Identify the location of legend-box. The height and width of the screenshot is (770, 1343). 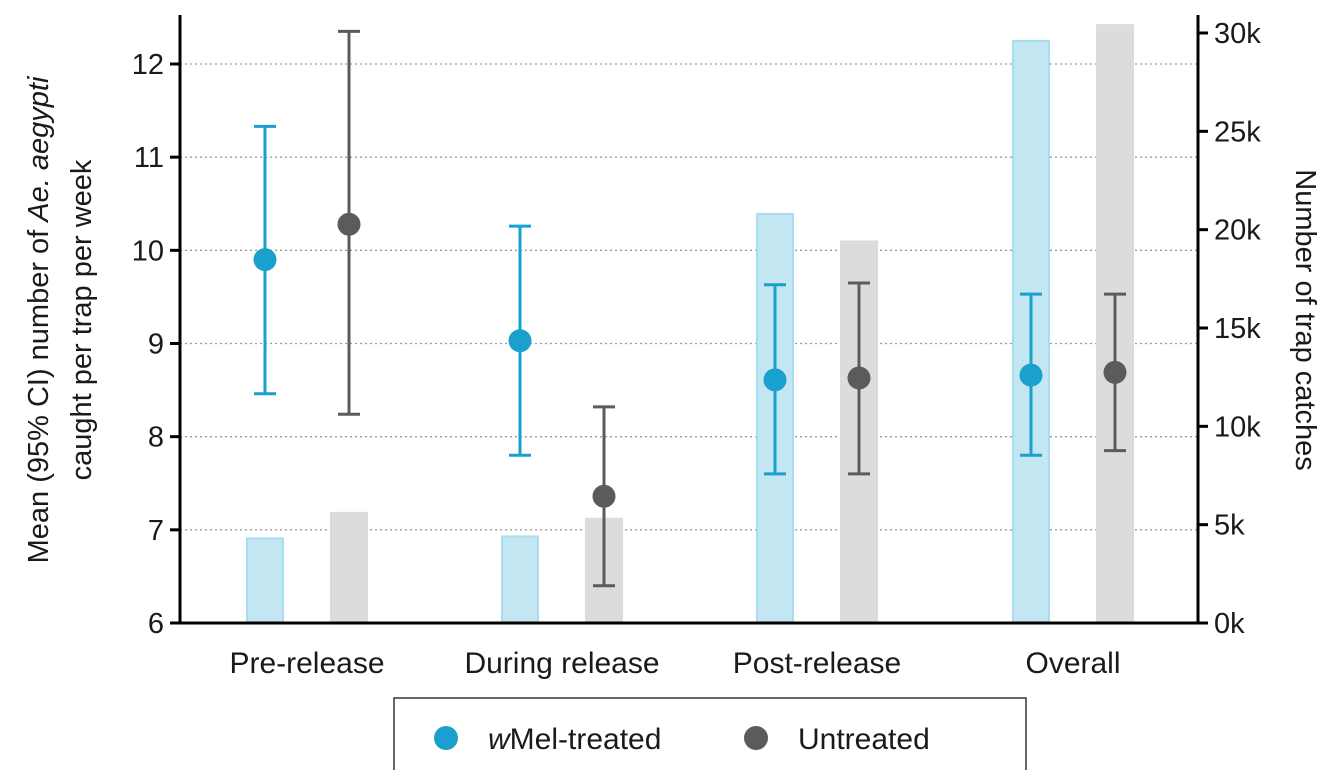
(710, 733).